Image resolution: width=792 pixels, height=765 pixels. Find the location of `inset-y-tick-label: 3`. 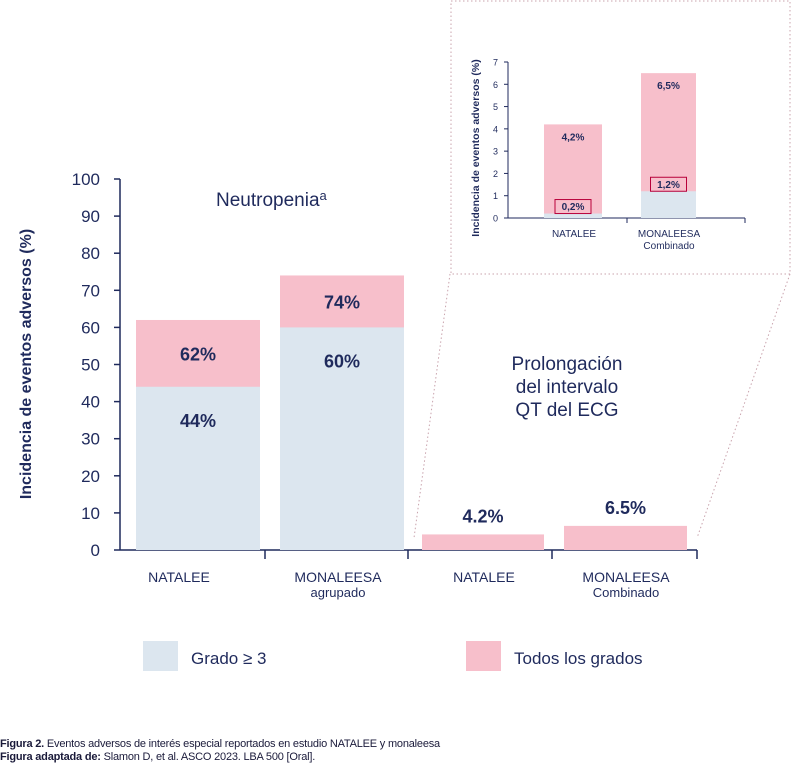

inset-y-tick-label: 3 is located at coordinates (495, 152).